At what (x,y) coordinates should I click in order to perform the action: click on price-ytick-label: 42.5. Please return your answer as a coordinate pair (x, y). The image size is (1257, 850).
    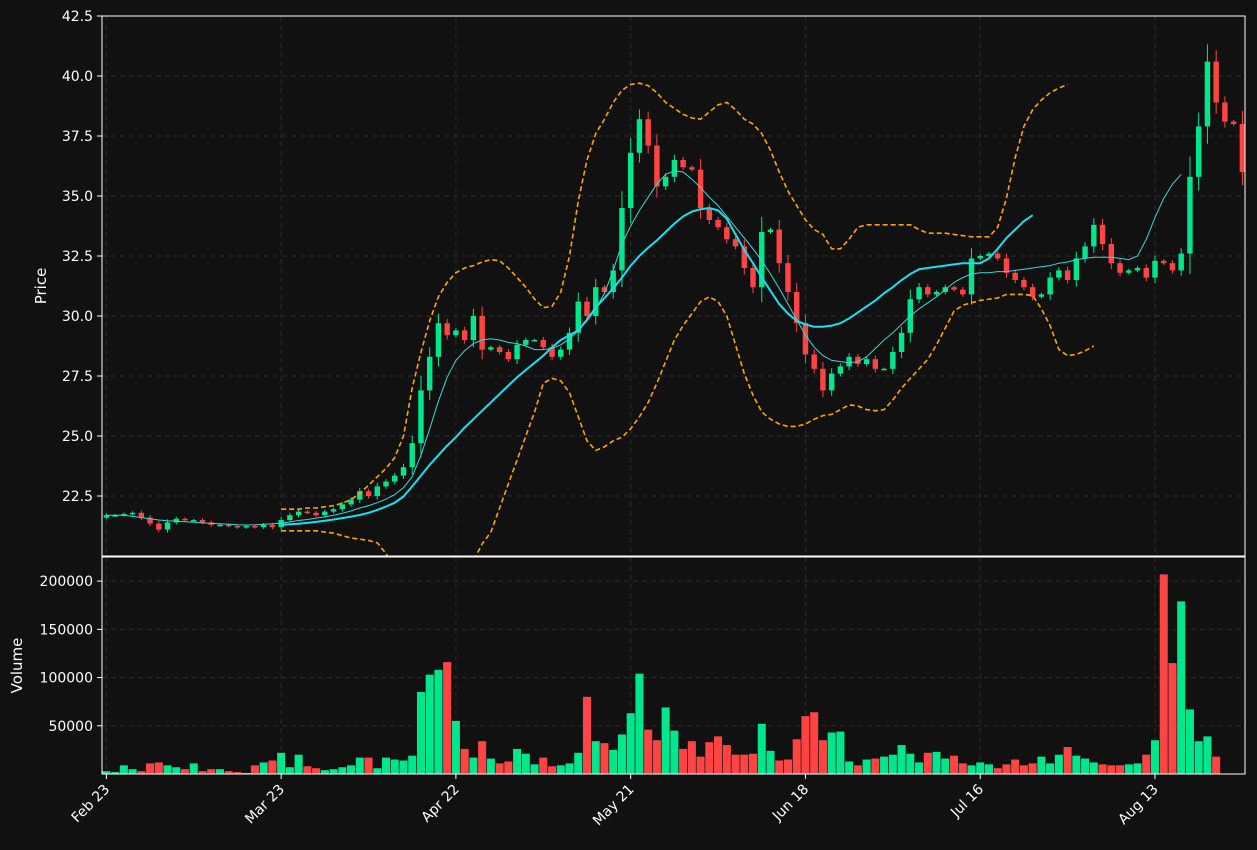
    Looking at the image, I should click on (77, 17).